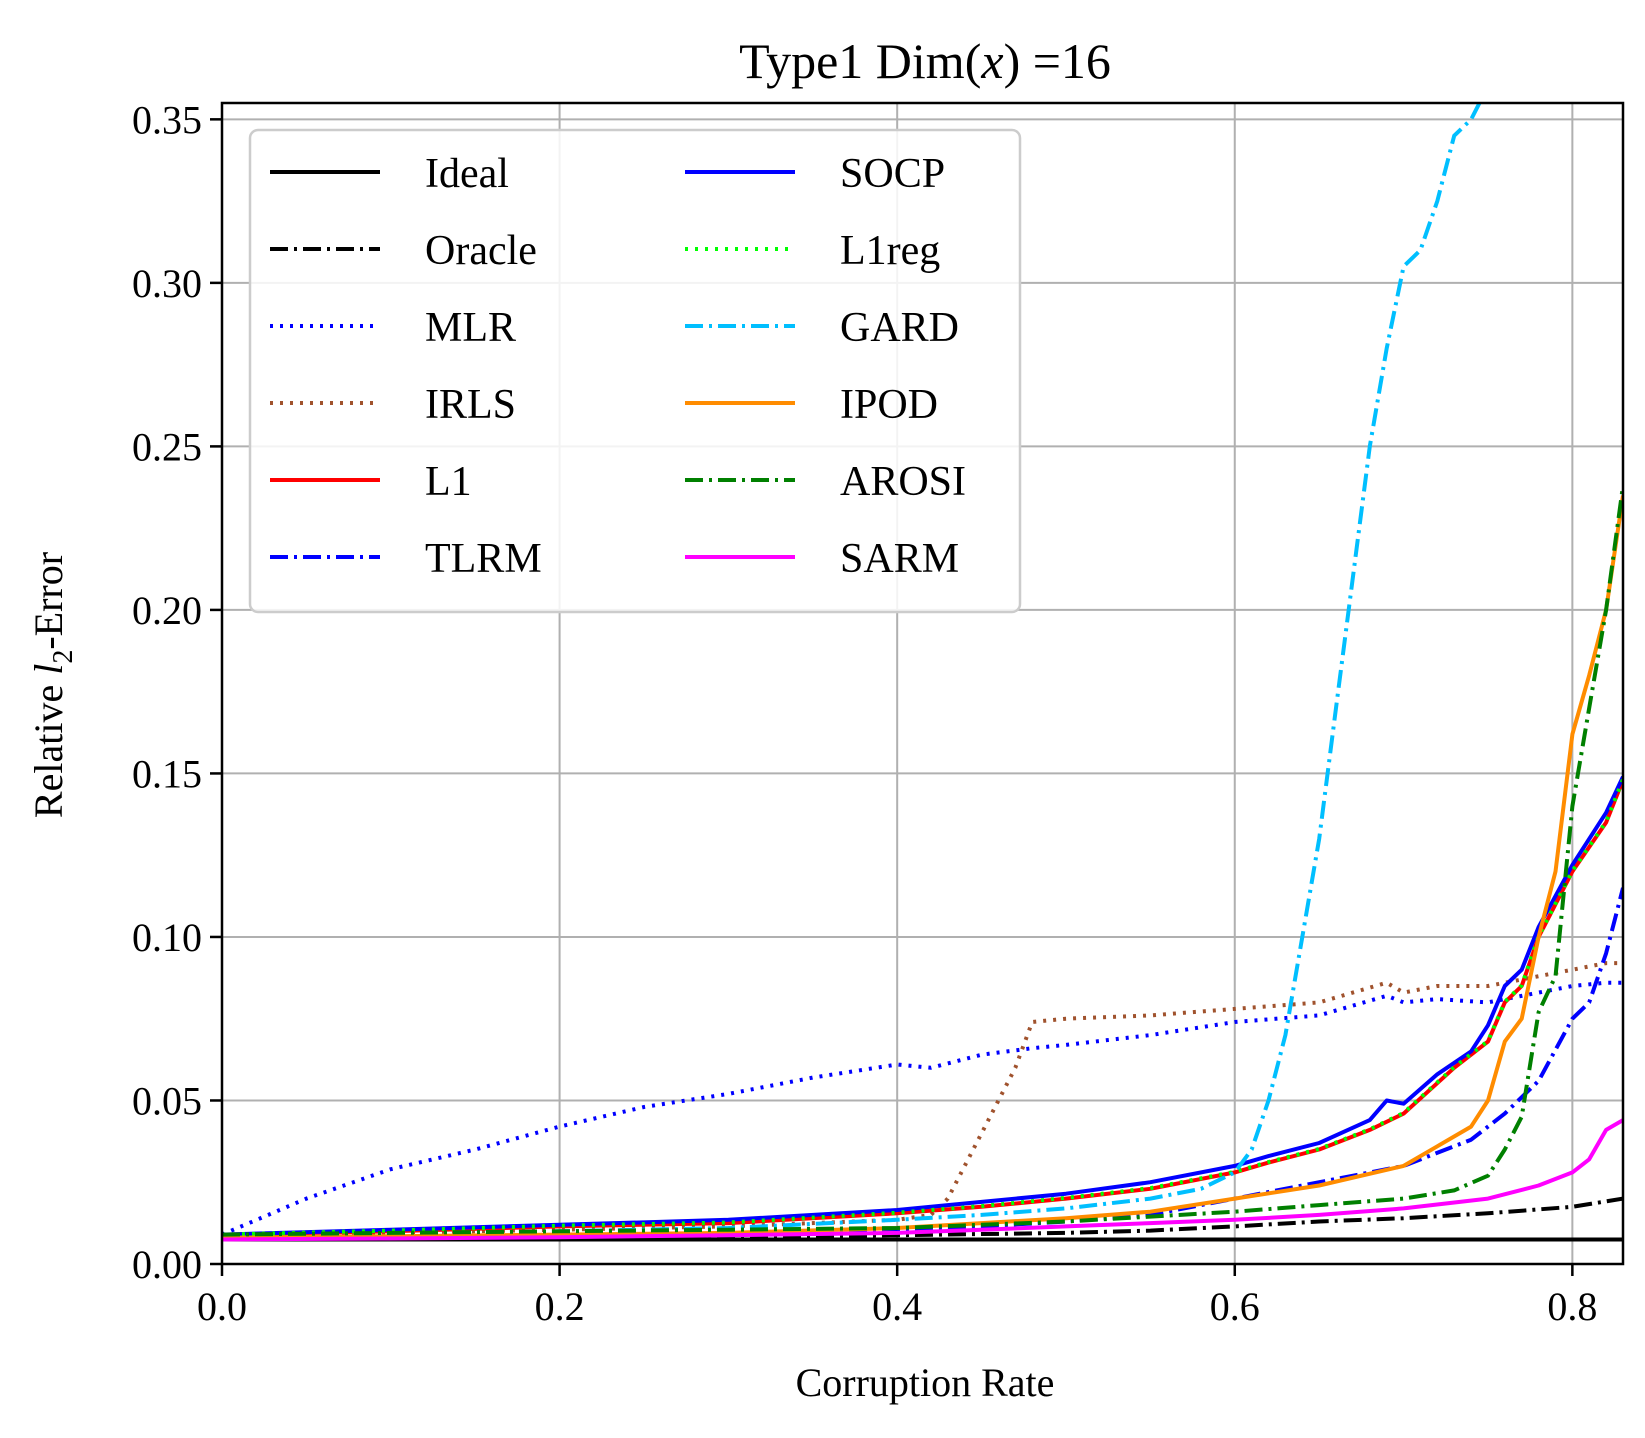 This screenshot has width=1645, height=1438. I want to click on y-tick-label: 0.20, so click(167, 610).